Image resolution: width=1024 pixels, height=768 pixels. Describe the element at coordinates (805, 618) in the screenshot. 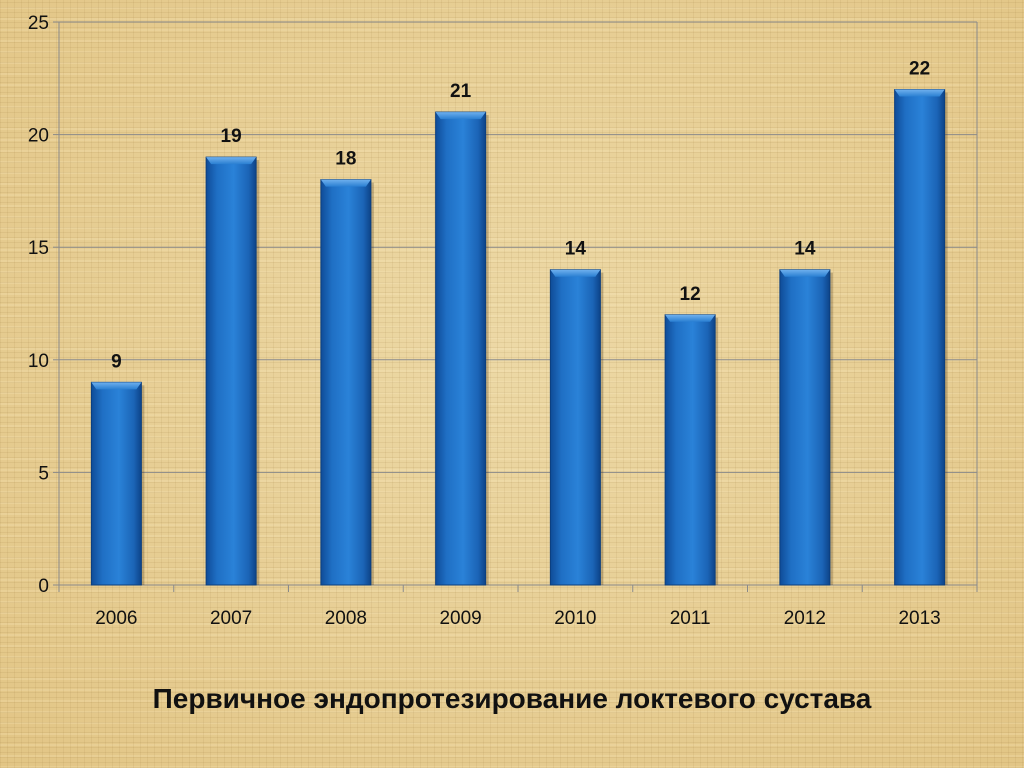

I see `x-tick-label: 2012` at that location.